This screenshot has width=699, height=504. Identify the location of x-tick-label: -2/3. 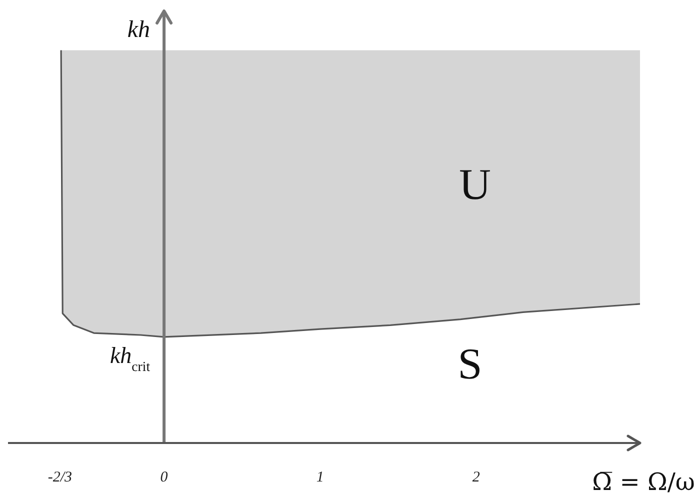
(60, 478).